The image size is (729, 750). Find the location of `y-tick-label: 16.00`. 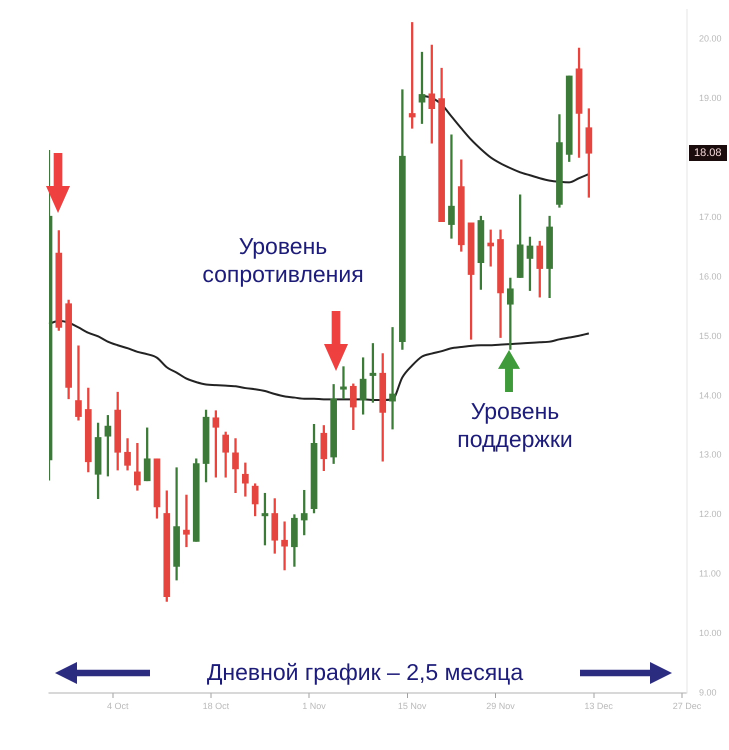

y-tick-label: 16.00 is located at coordinates (710, 276).